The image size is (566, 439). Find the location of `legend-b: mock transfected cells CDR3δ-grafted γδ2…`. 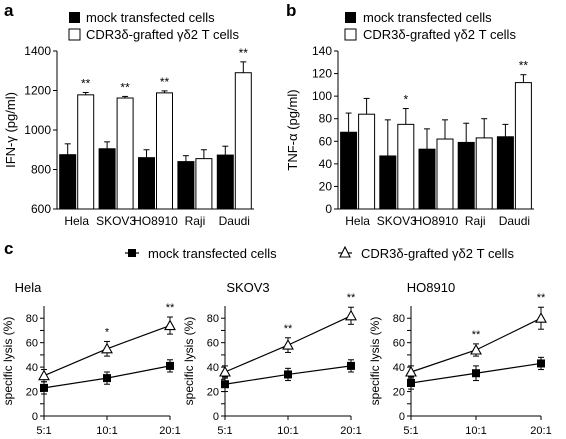

legend-b: mock transfected cells CDR3δ-grafted γδ2… is located at coordinates (430, 26).